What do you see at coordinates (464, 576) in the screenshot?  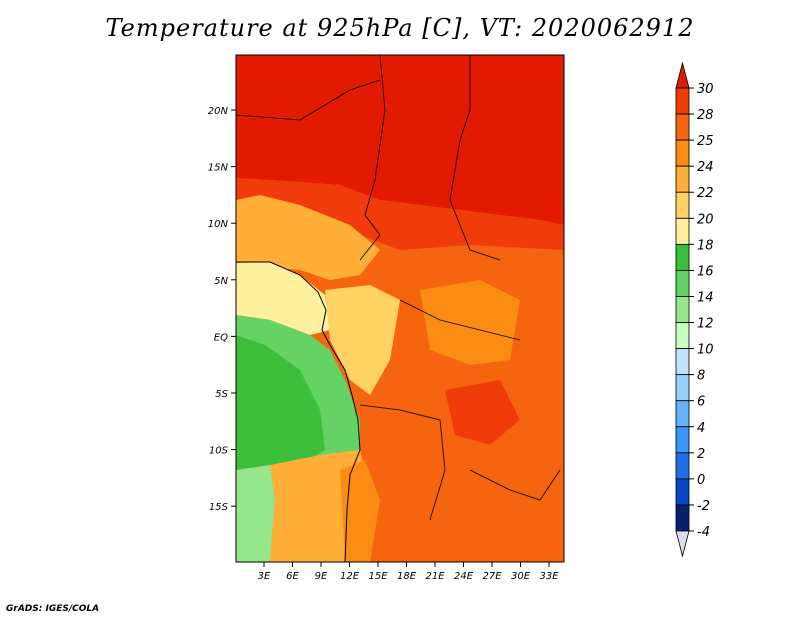 I see `x-tick-label-24E: 24E` at bounding box center [464, 576].